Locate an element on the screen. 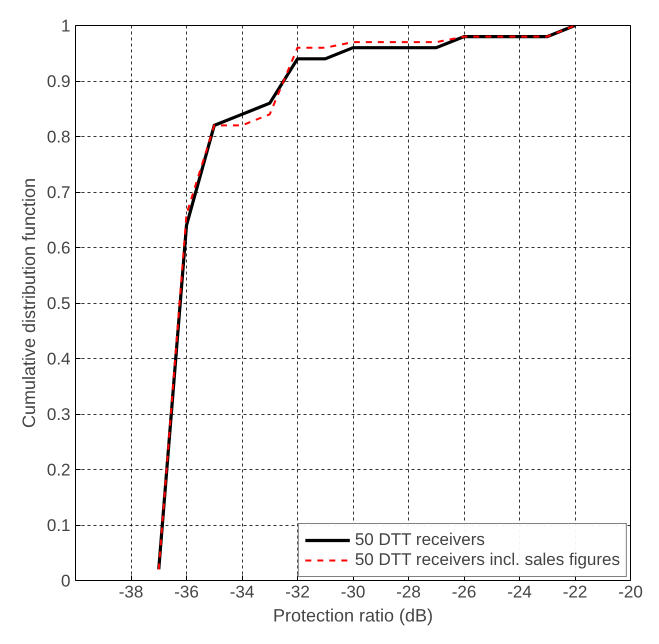 The image size is (659, 644). y-tick-label: 0.2 is located at coordinates (58, 470).